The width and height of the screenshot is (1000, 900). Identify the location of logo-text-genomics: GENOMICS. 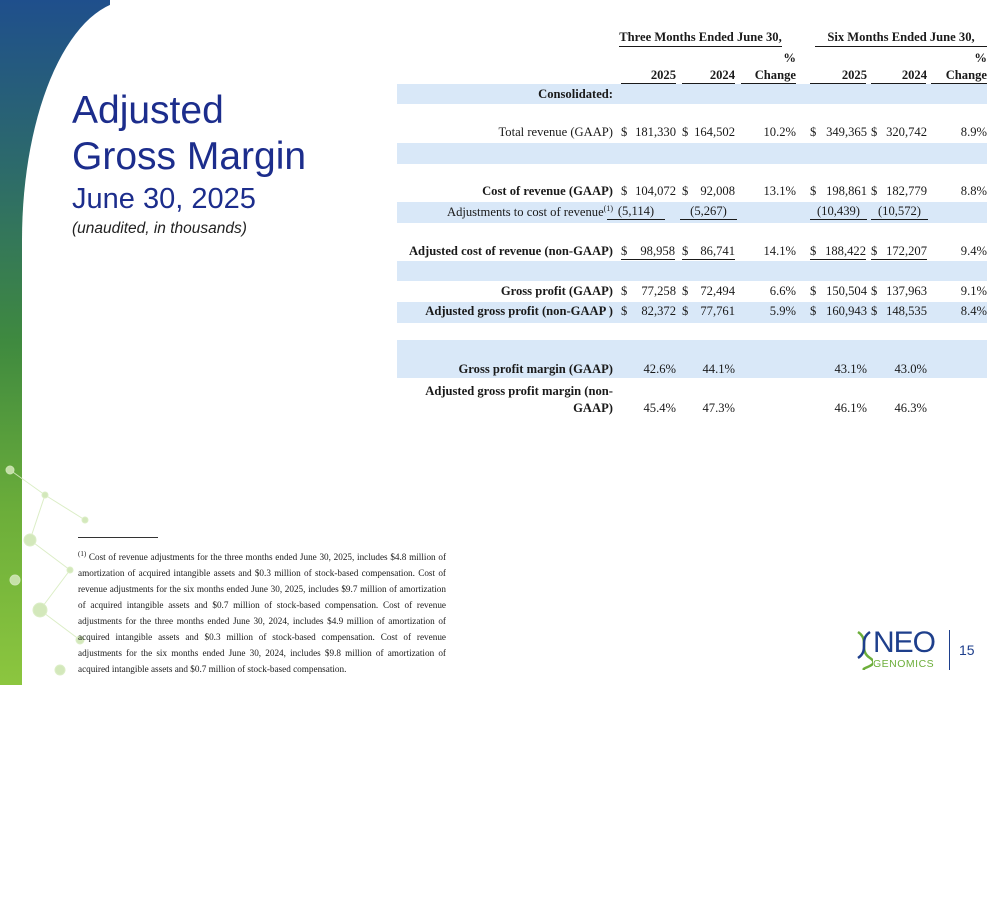
(904, 664).